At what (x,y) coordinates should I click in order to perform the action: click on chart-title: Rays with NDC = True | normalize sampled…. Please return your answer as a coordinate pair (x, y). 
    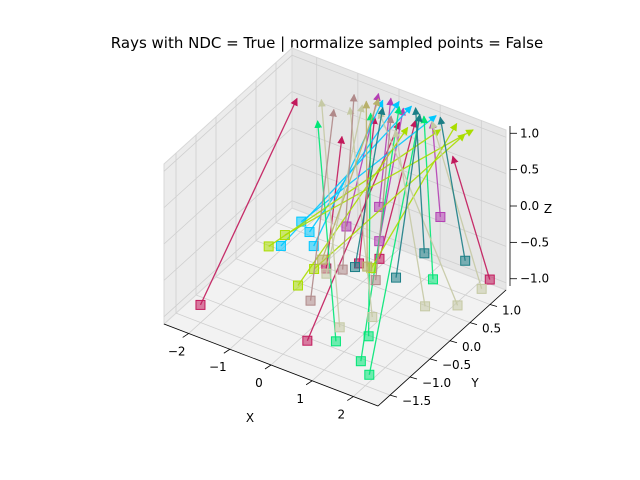
    Looking at the image, I should click on (327, 43).